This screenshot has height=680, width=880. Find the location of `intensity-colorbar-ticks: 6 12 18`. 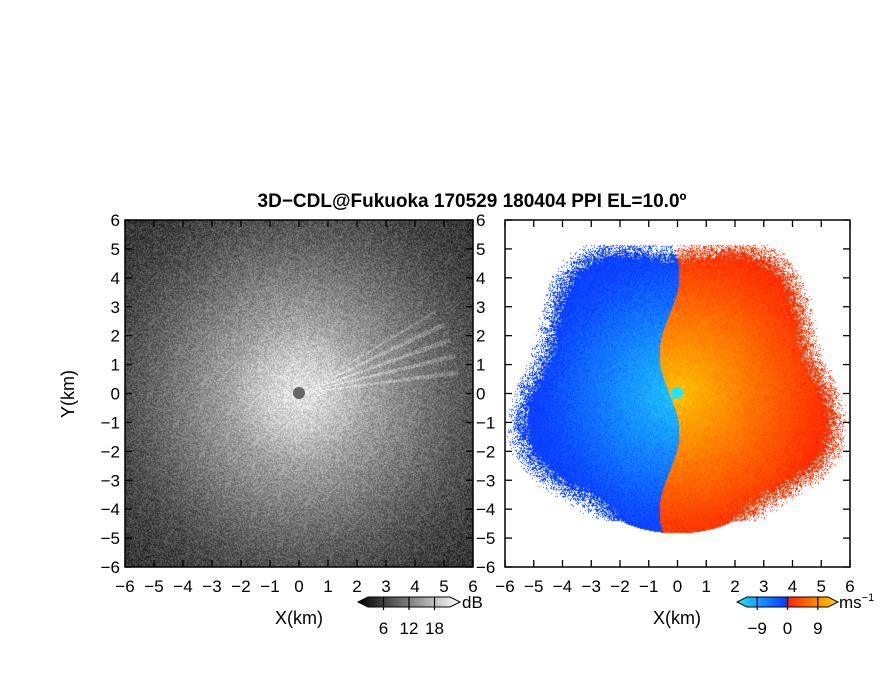

intensity-colorbar-ticks: 6 12 18 is located at coordinates (411, 617).